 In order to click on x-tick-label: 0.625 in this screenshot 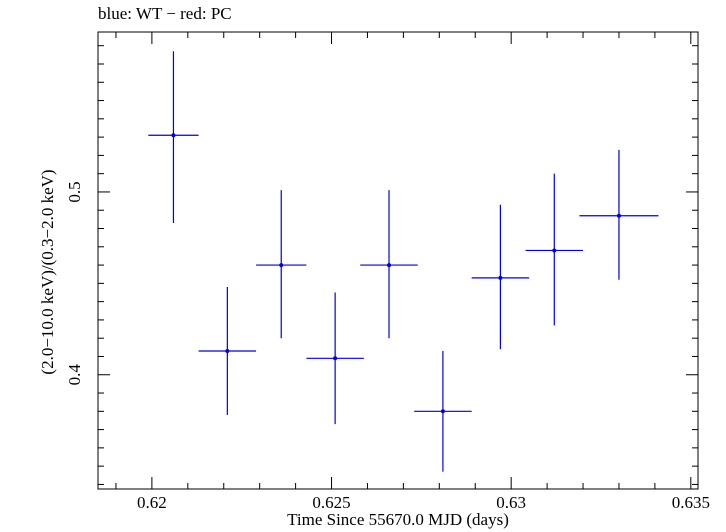, I will do `click(331, 502)`.